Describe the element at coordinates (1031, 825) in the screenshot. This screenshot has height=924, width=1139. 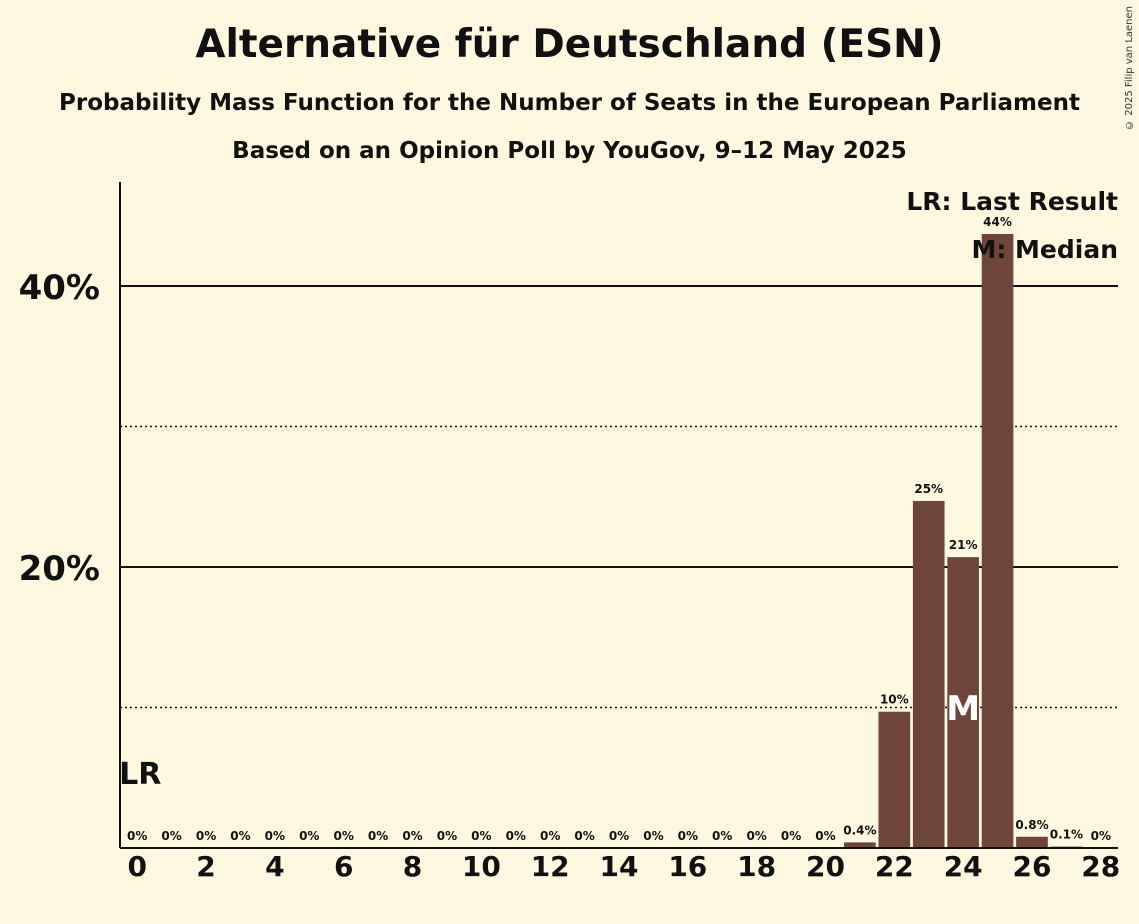
I see `data-label: 0.8%` at that location.